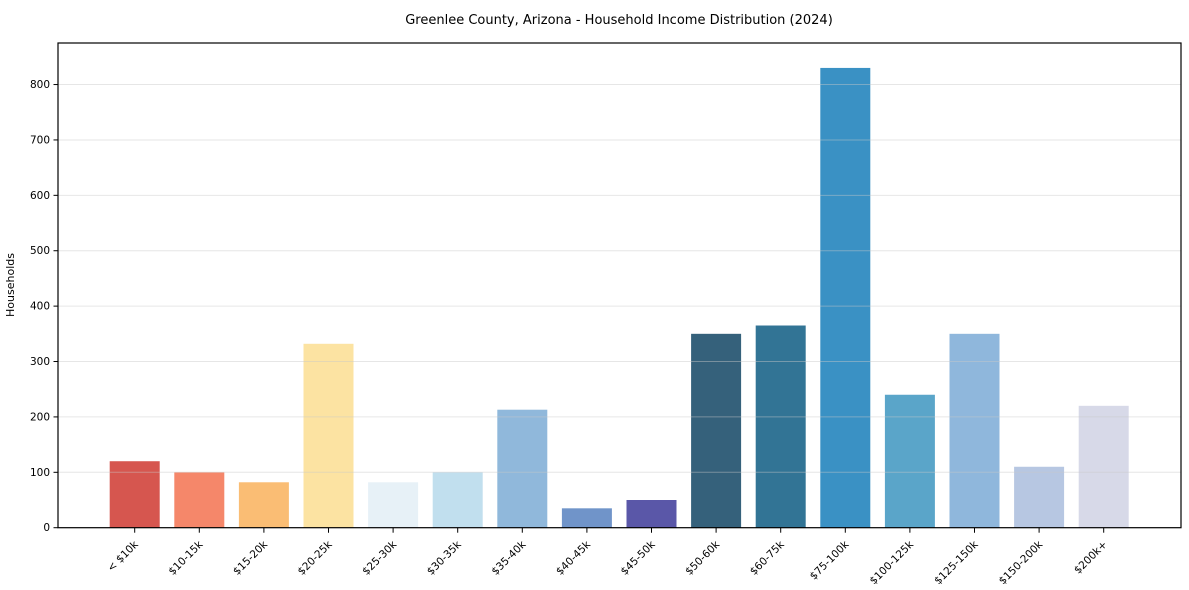  Describe the element at coordinates (639, 558) in the screenshot. I see `x-tick-label-$45-50k: $45-50k` at that location.